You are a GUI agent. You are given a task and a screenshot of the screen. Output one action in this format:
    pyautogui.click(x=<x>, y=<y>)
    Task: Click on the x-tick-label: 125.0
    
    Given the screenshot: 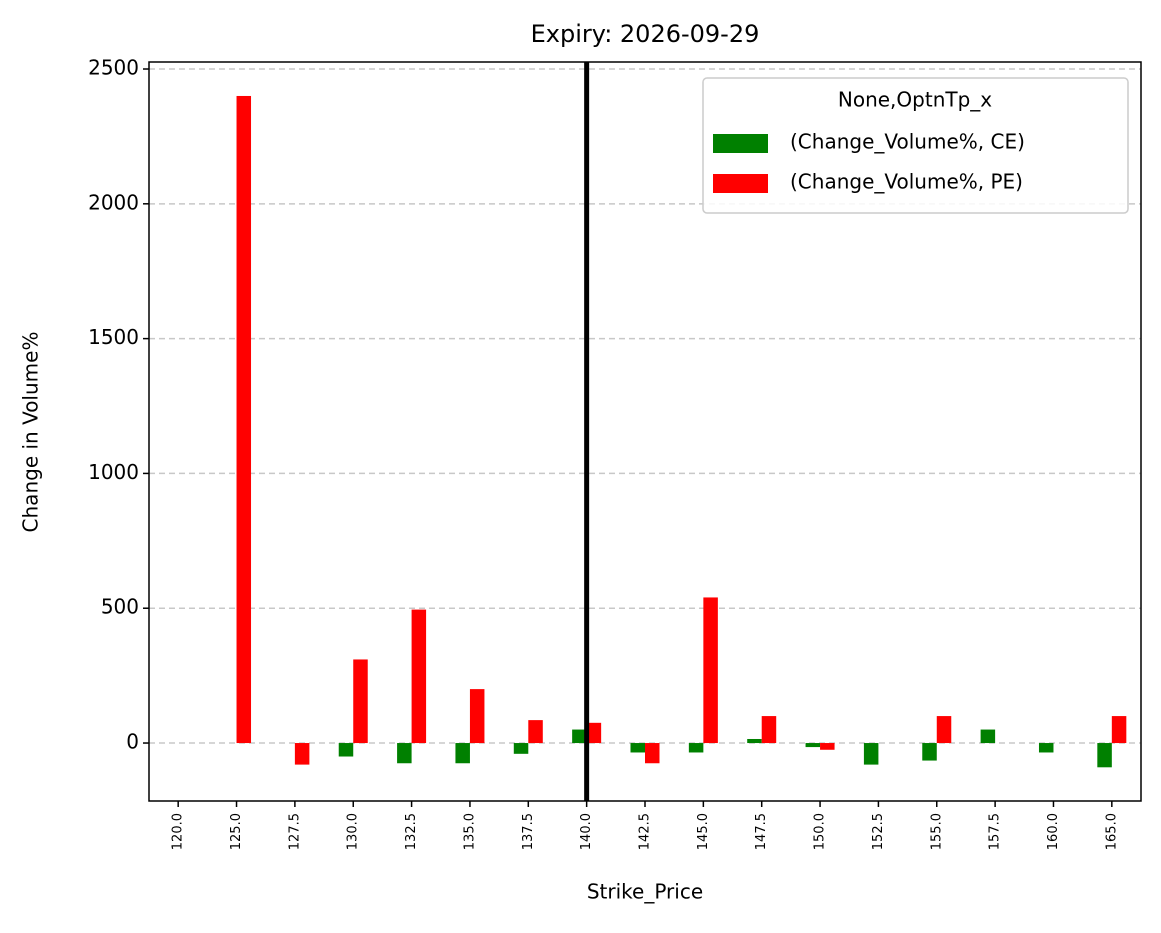 What is the action you would take?
    pyautogui.click(x=236, y=831)
    